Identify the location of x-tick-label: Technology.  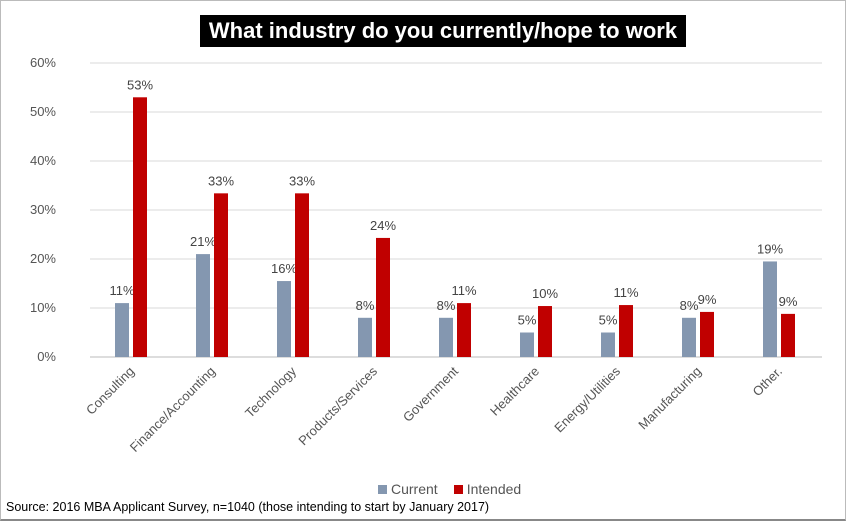
(270, 391).